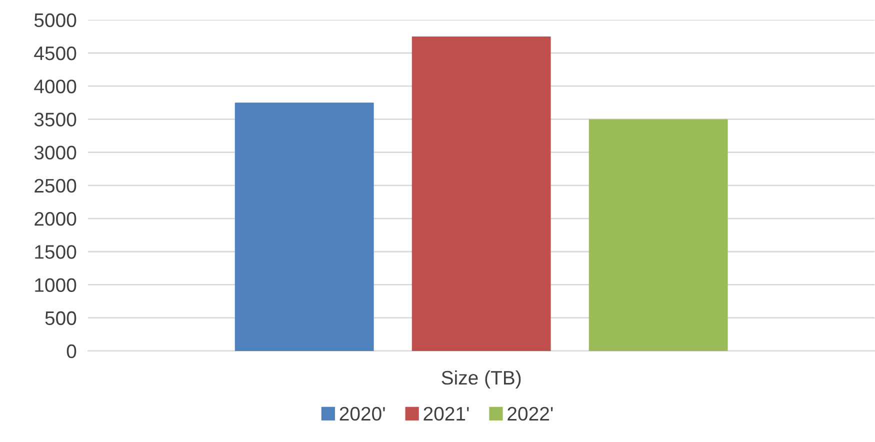 This screenshot has height=442, width=875. I want to click on x-tick-label: Size (TB), so click(481, 379).